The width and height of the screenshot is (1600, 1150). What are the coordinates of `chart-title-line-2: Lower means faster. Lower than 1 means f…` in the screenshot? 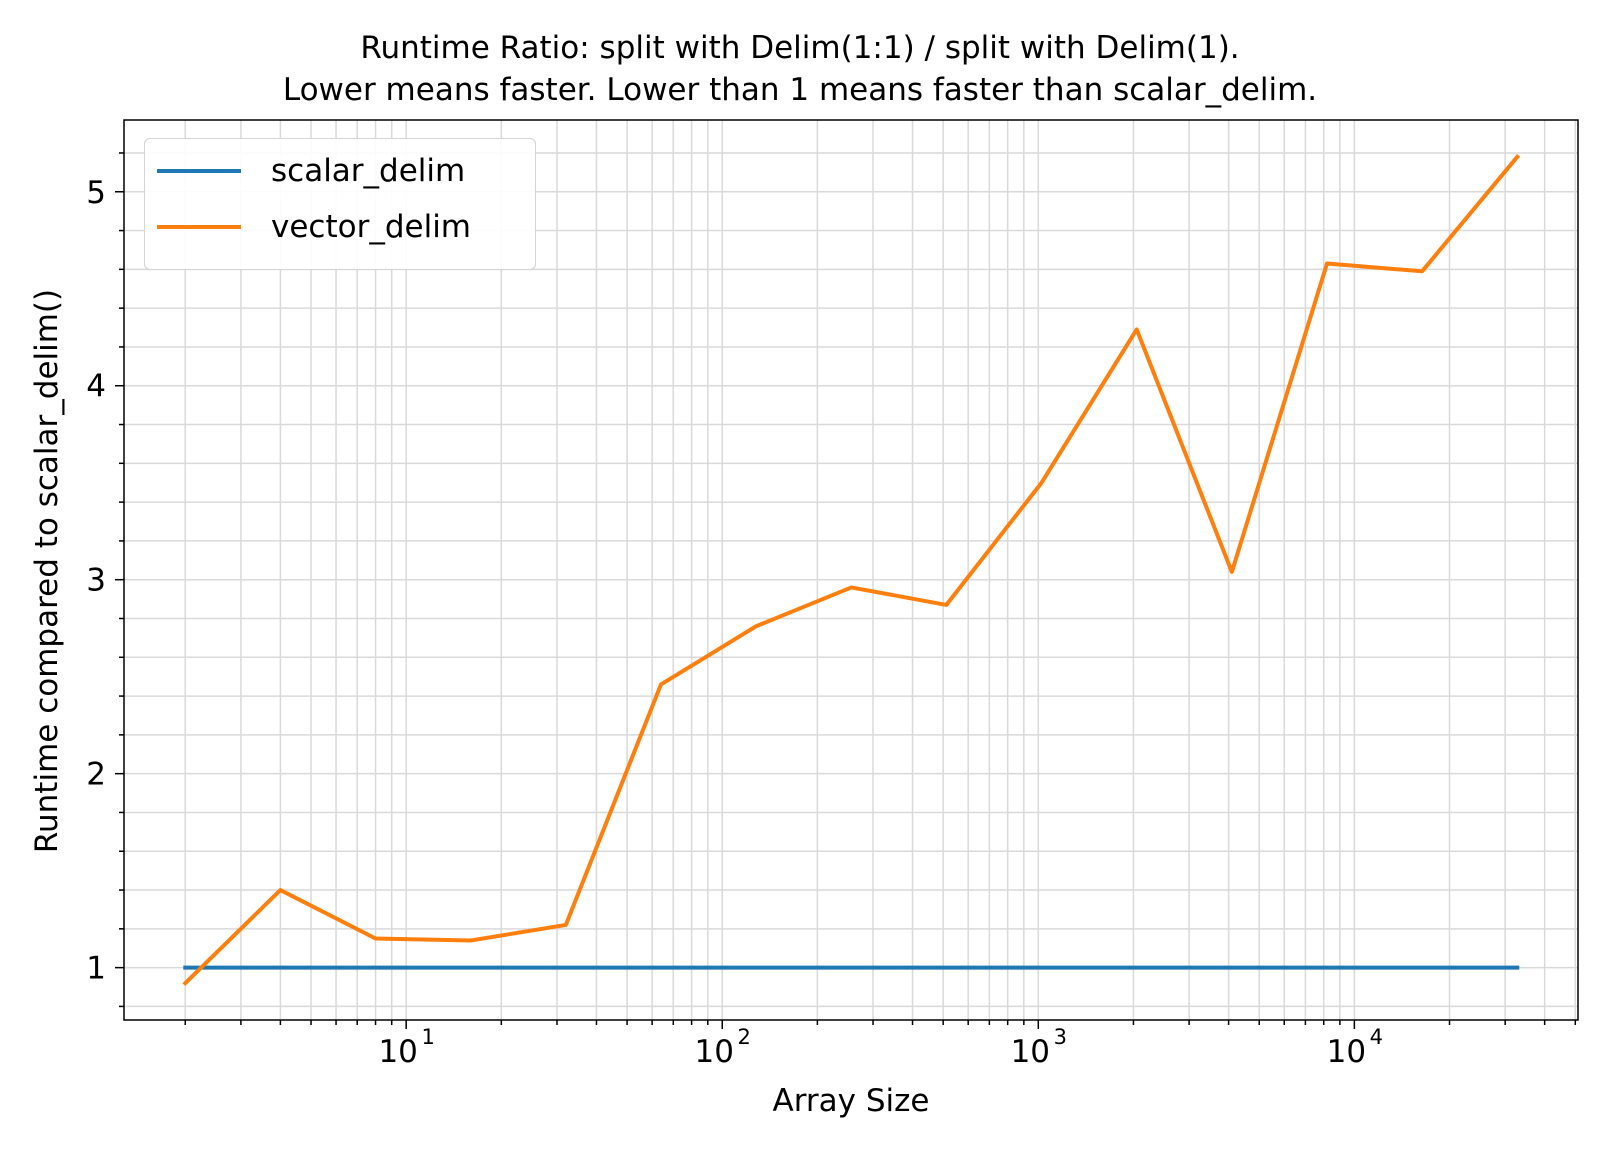 It's located at (800, 90).